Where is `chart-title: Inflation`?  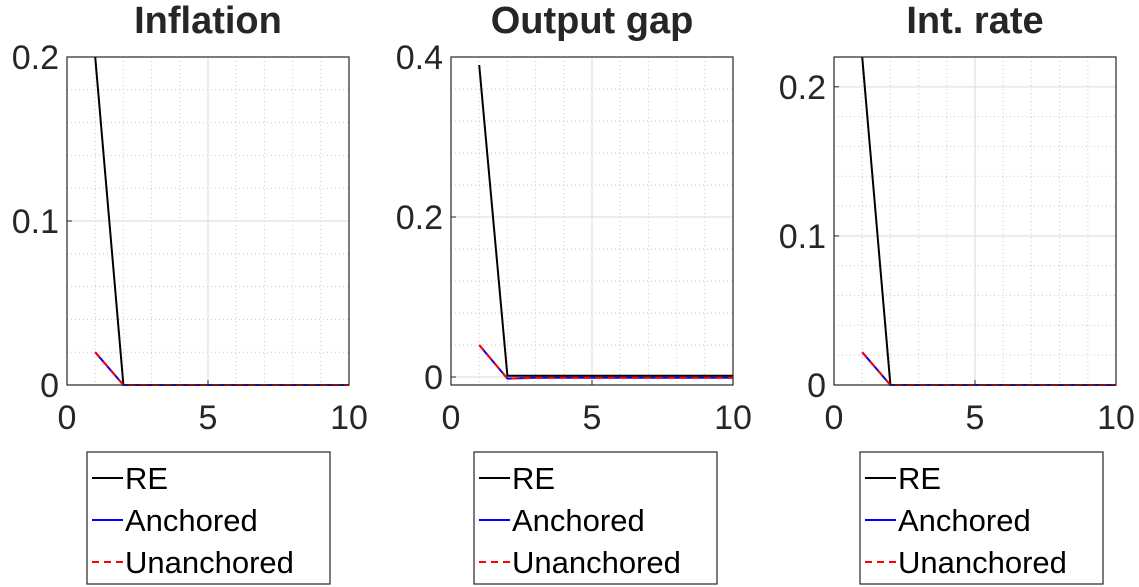
chart-title: Inflation is located at coordinates (208, 21).